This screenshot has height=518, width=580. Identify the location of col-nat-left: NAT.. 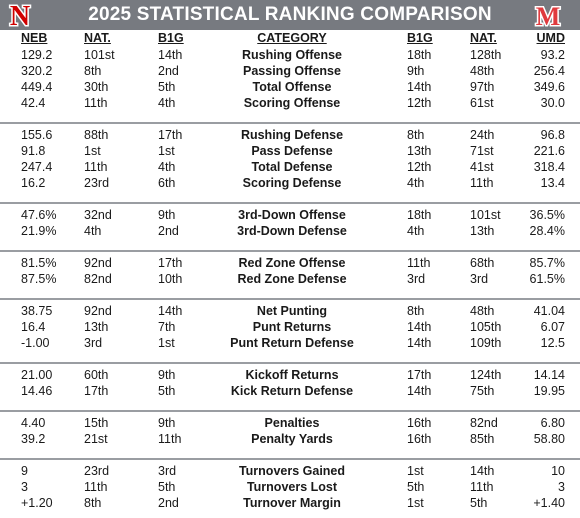
(97, 38).